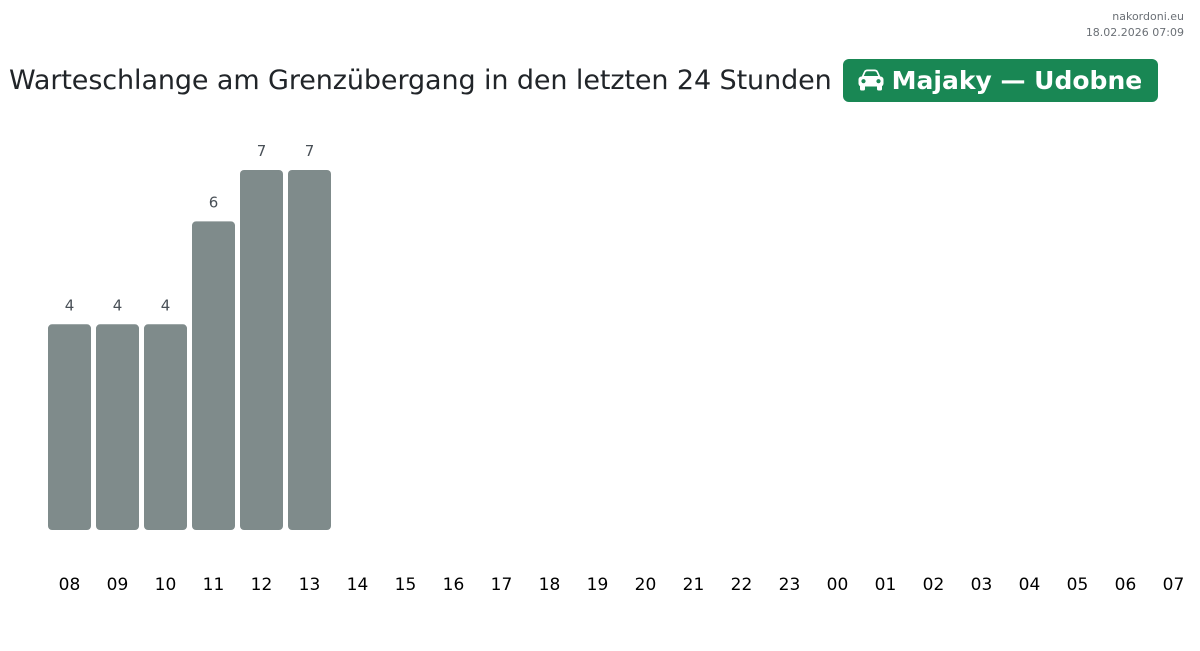  I want to click on site-name: nakordoni.eu, so click(1148, 16).